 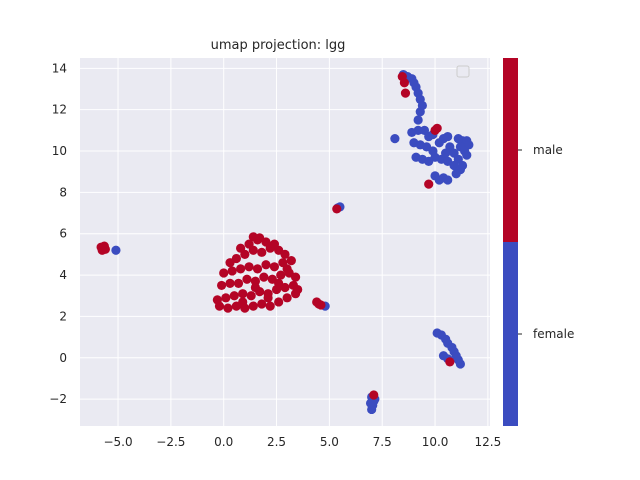 I want to click on x-tick-label: 10.0, so click(x=435, y=442).